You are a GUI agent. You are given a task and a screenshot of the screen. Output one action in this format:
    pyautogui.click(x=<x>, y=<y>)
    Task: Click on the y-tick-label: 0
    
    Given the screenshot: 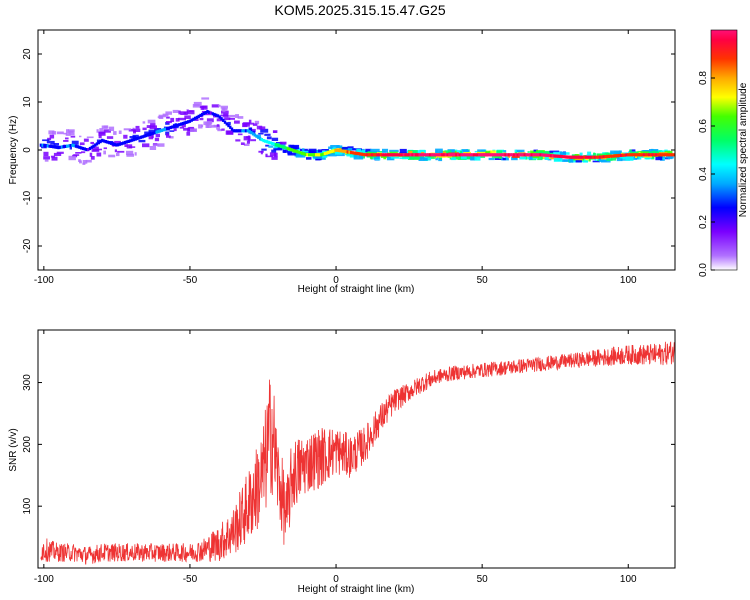 What is the action you would take?
    pyautogui.click(x=27, y=150)
    